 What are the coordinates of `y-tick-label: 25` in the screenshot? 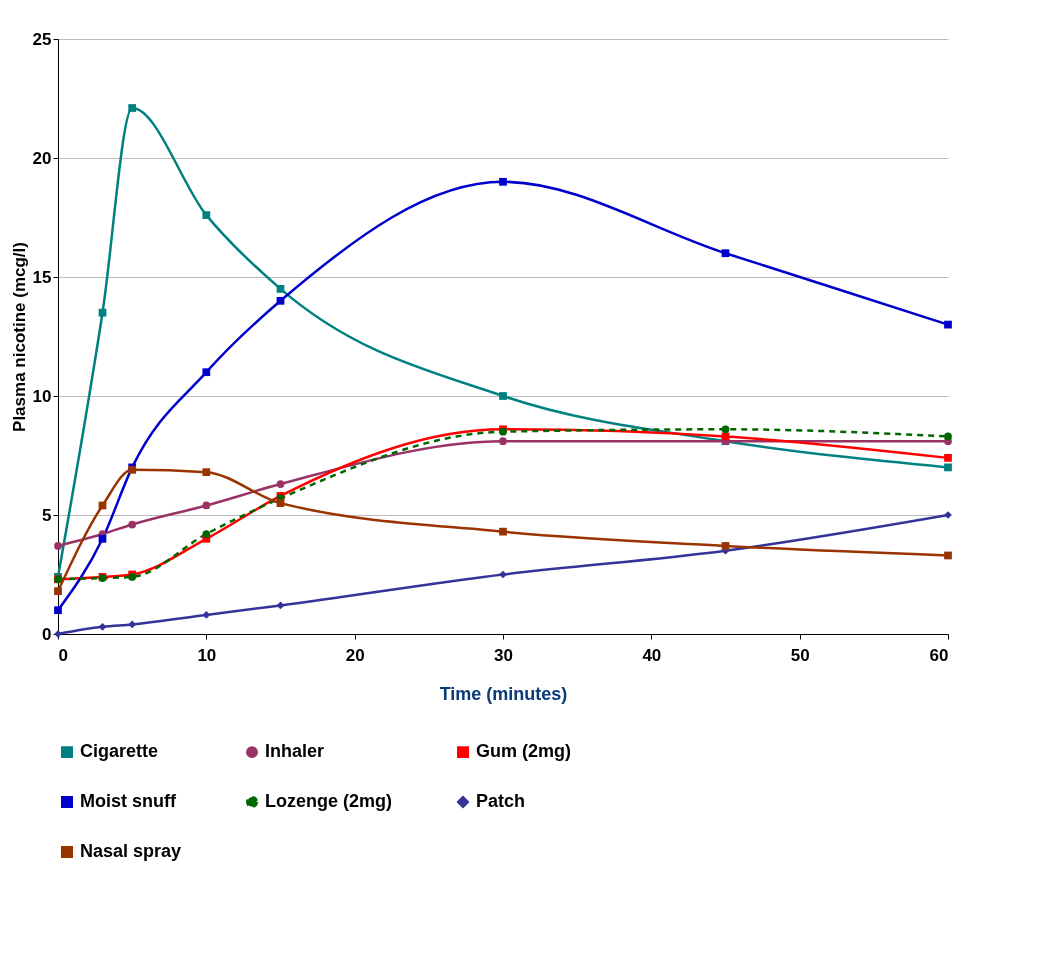 It's located at (42, 39).